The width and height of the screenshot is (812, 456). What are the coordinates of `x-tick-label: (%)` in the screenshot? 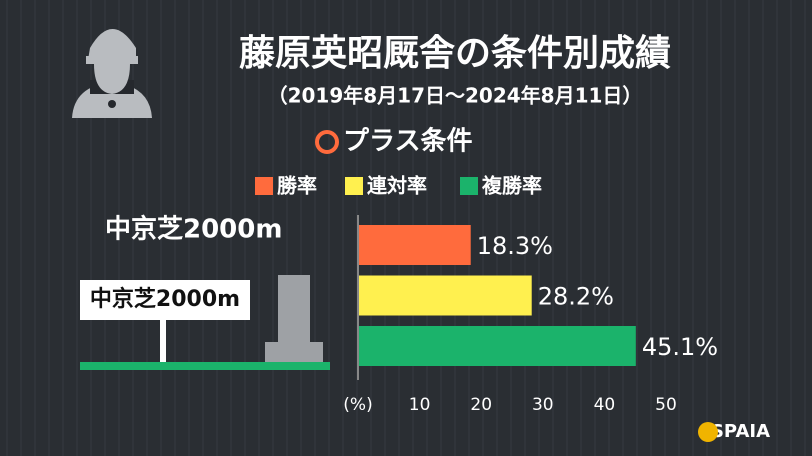 It's located at (357, 405).